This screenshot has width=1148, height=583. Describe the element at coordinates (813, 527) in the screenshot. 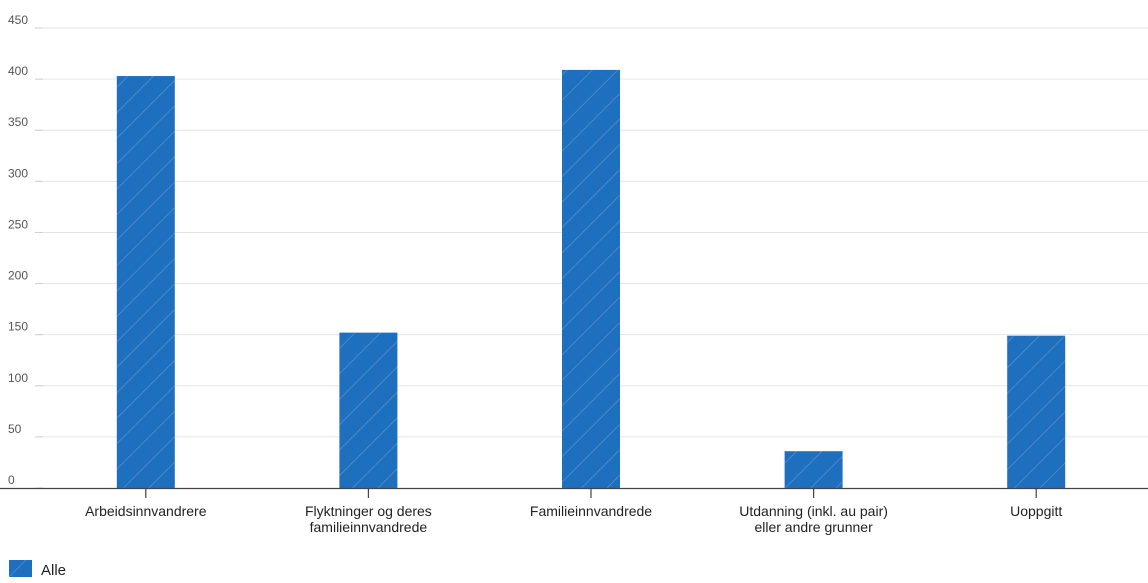

I see `x-tick-label-line: eller andre grunner` at that location.